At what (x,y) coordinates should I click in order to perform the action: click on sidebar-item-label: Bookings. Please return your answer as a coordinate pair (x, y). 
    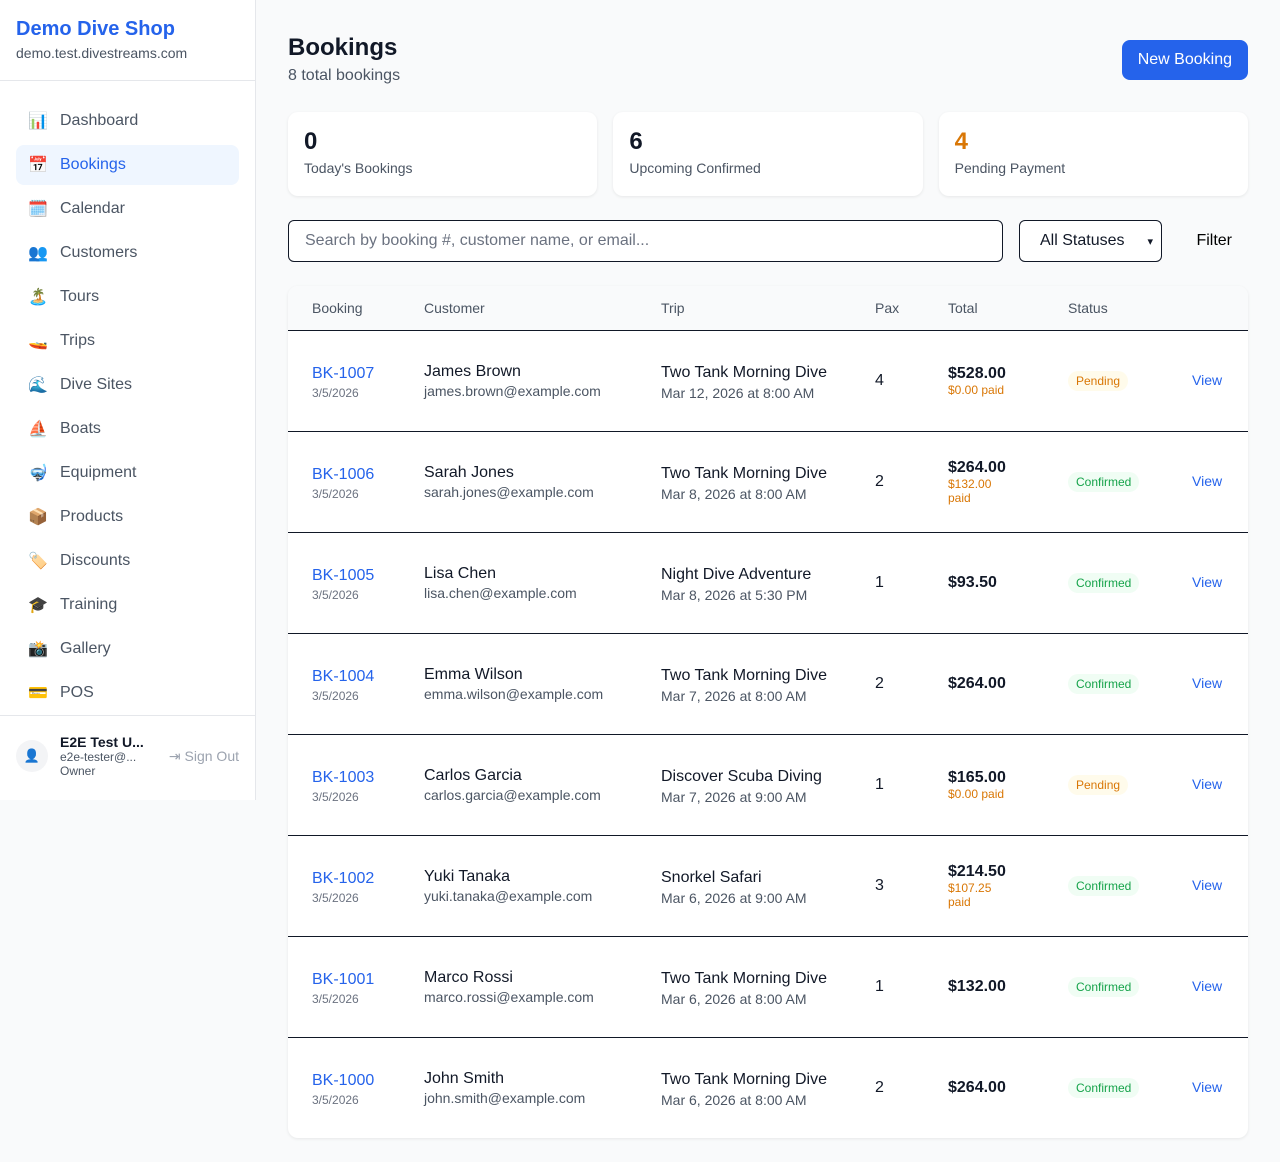
    Looking at the image, I should click on (93, 164).